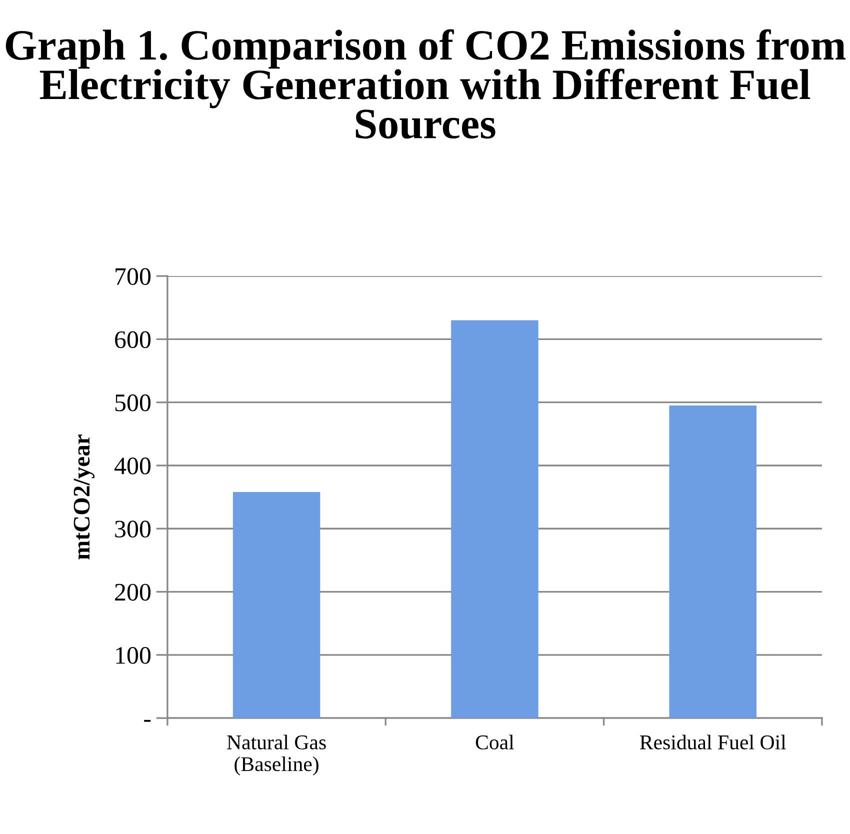 The height and width of the screenshot is (834, 850). What do you see at coordinates (133, 592) in the screenshot?
I see `y-tick-label: 200` at bounding box center [133, 592].